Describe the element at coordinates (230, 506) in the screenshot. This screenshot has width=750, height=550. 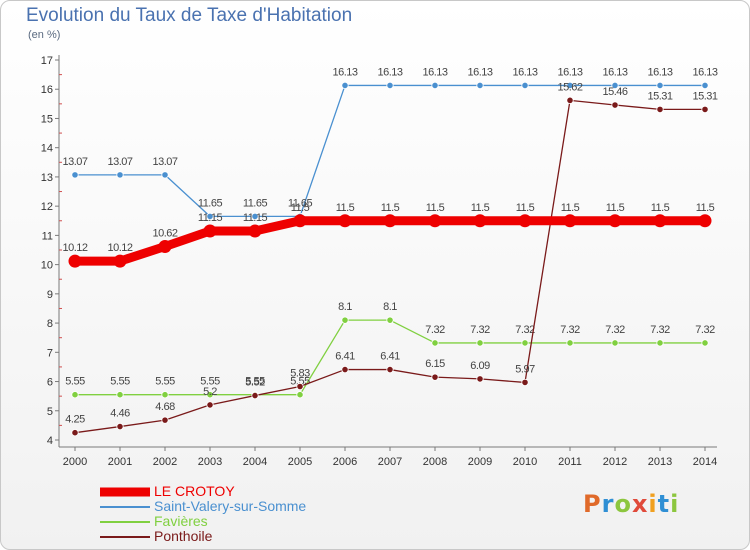
I see `legend-item-saint-valery-sur-somme: Saint-Valery-sur-Somme` at that location.